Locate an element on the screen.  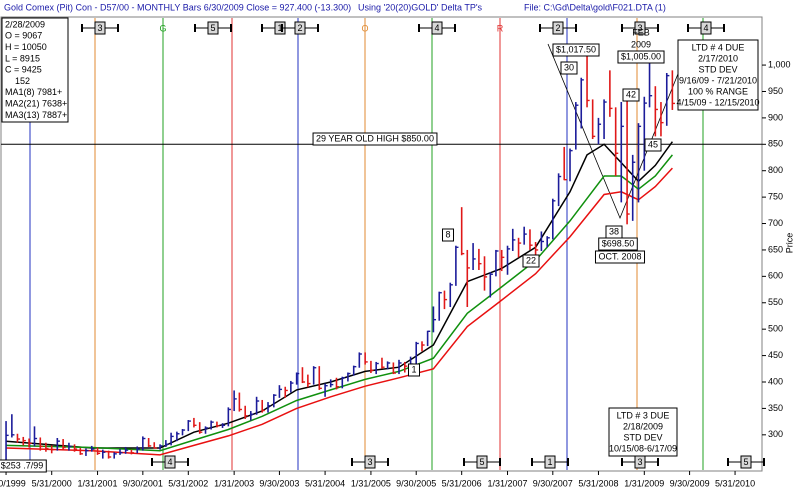
y-tick-label: 650 is located at coordinates (775, 249).